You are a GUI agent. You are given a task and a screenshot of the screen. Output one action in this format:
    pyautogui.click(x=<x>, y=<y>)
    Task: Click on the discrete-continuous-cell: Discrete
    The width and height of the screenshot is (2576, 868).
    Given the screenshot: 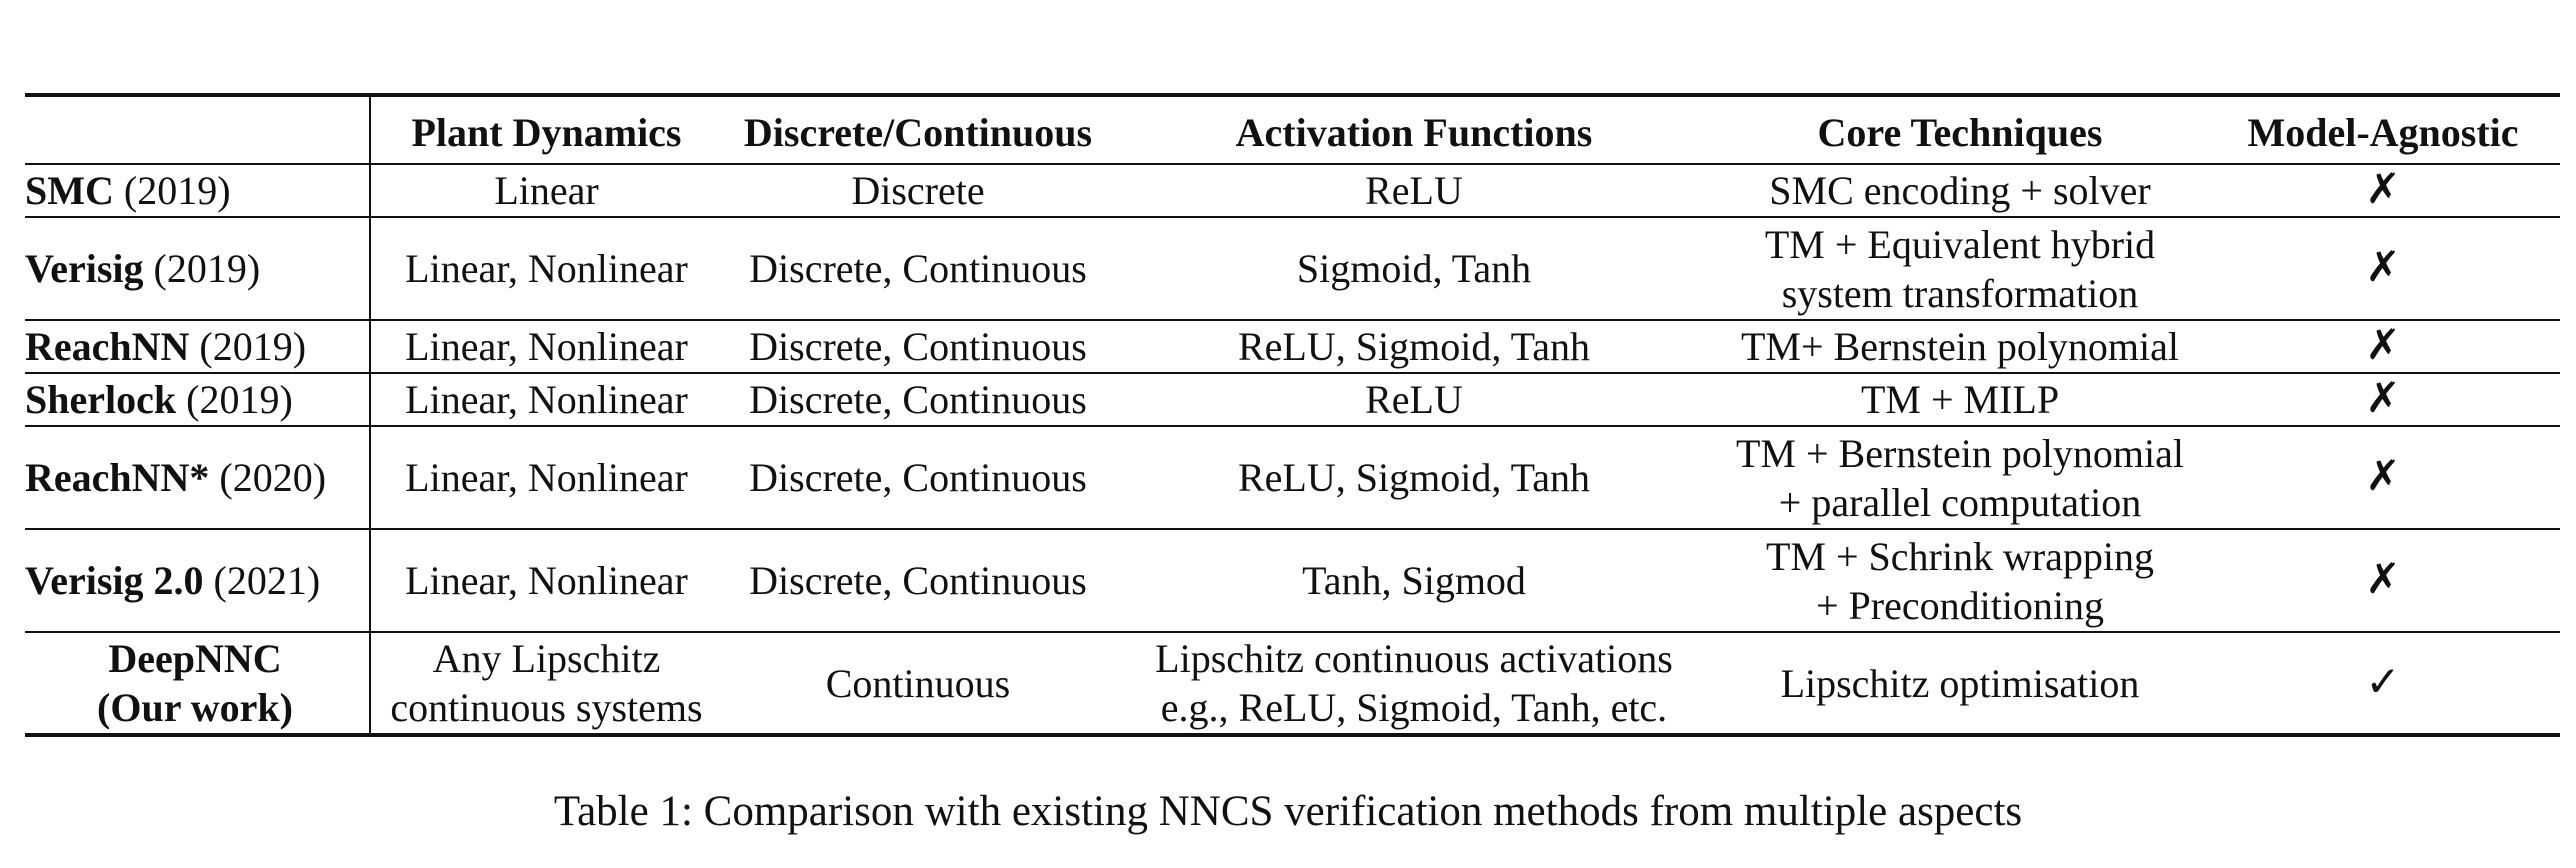 What is the action you would take?
    pyautogui.click(x=918, y=191)
    